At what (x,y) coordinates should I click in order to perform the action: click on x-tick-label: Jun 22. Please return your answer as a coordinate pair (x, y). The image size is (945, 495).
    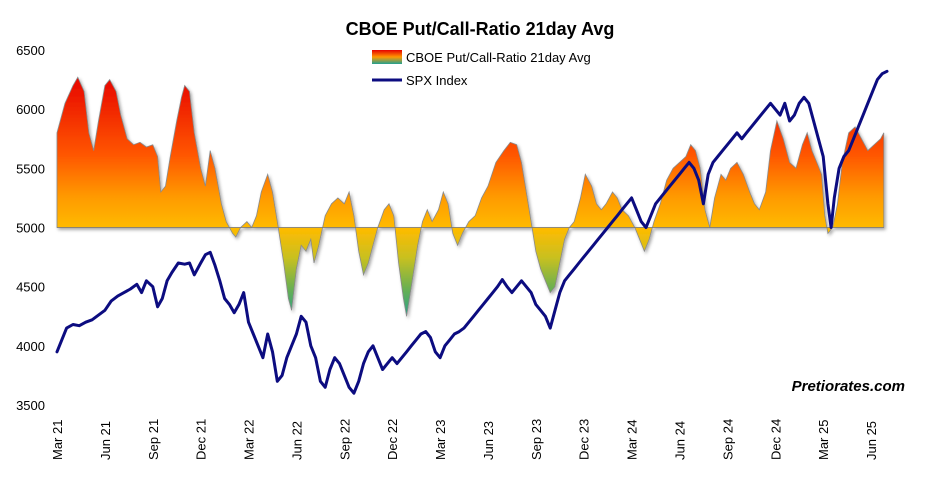
    Looking at the image, I should click on (296, 440).